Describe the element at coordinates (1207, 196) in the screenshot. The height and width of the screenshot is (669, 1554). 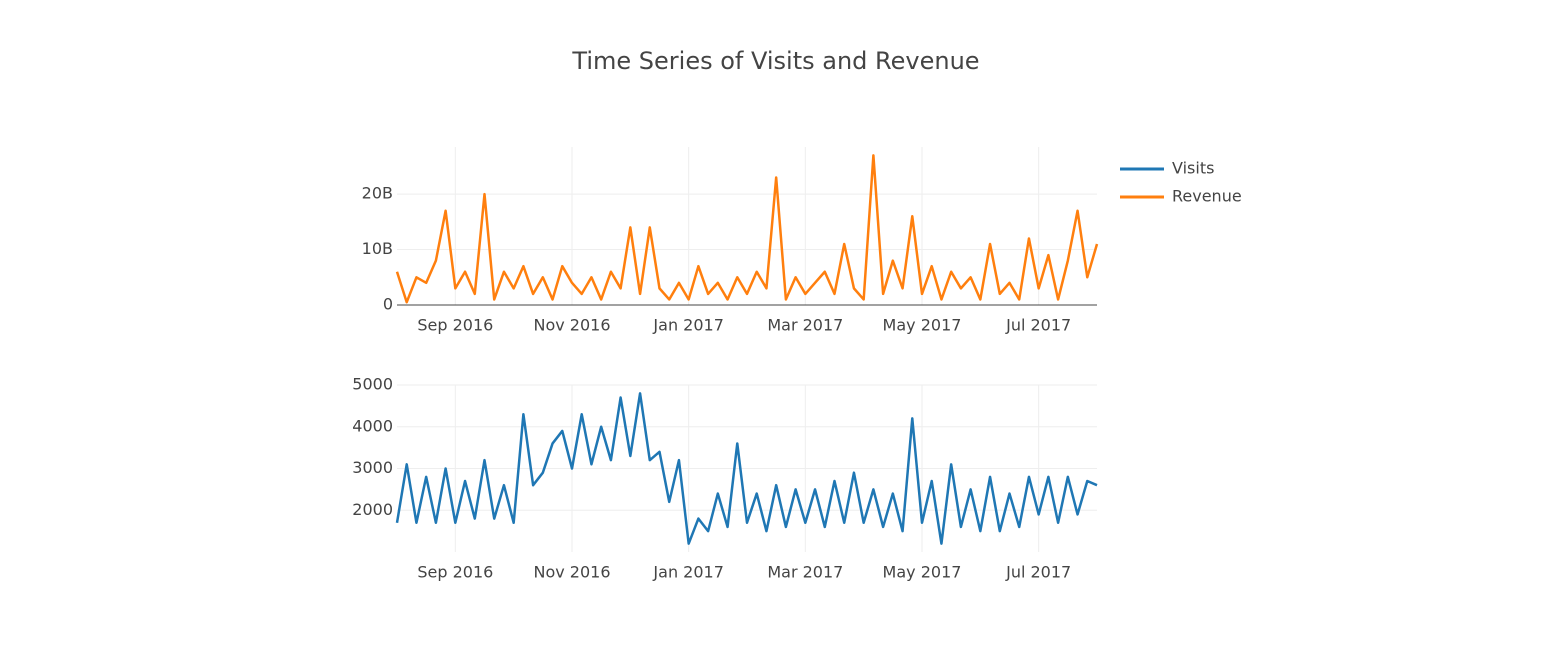
I see `legend-label: Revenue` at that location.